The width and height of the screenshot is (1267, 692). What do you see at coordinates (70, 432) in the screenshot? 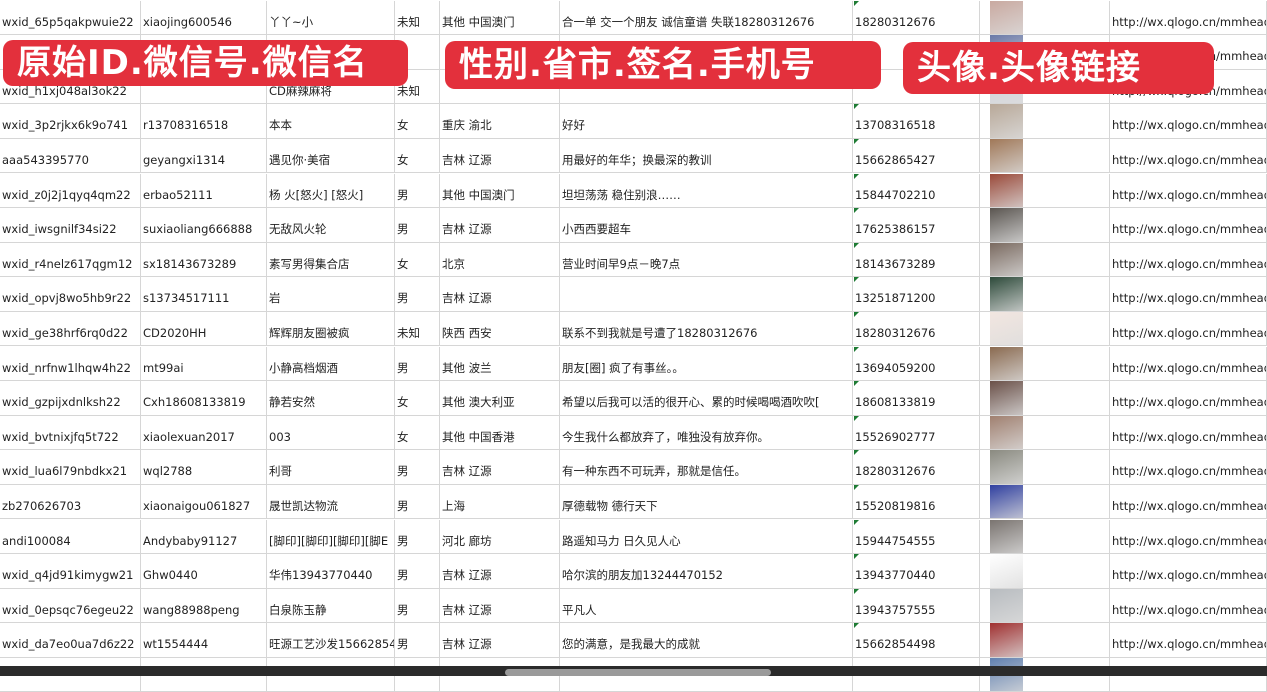
I see `original-id-cell: wxid_bvtnixjfq5t722` at bounding box center [70, 432].